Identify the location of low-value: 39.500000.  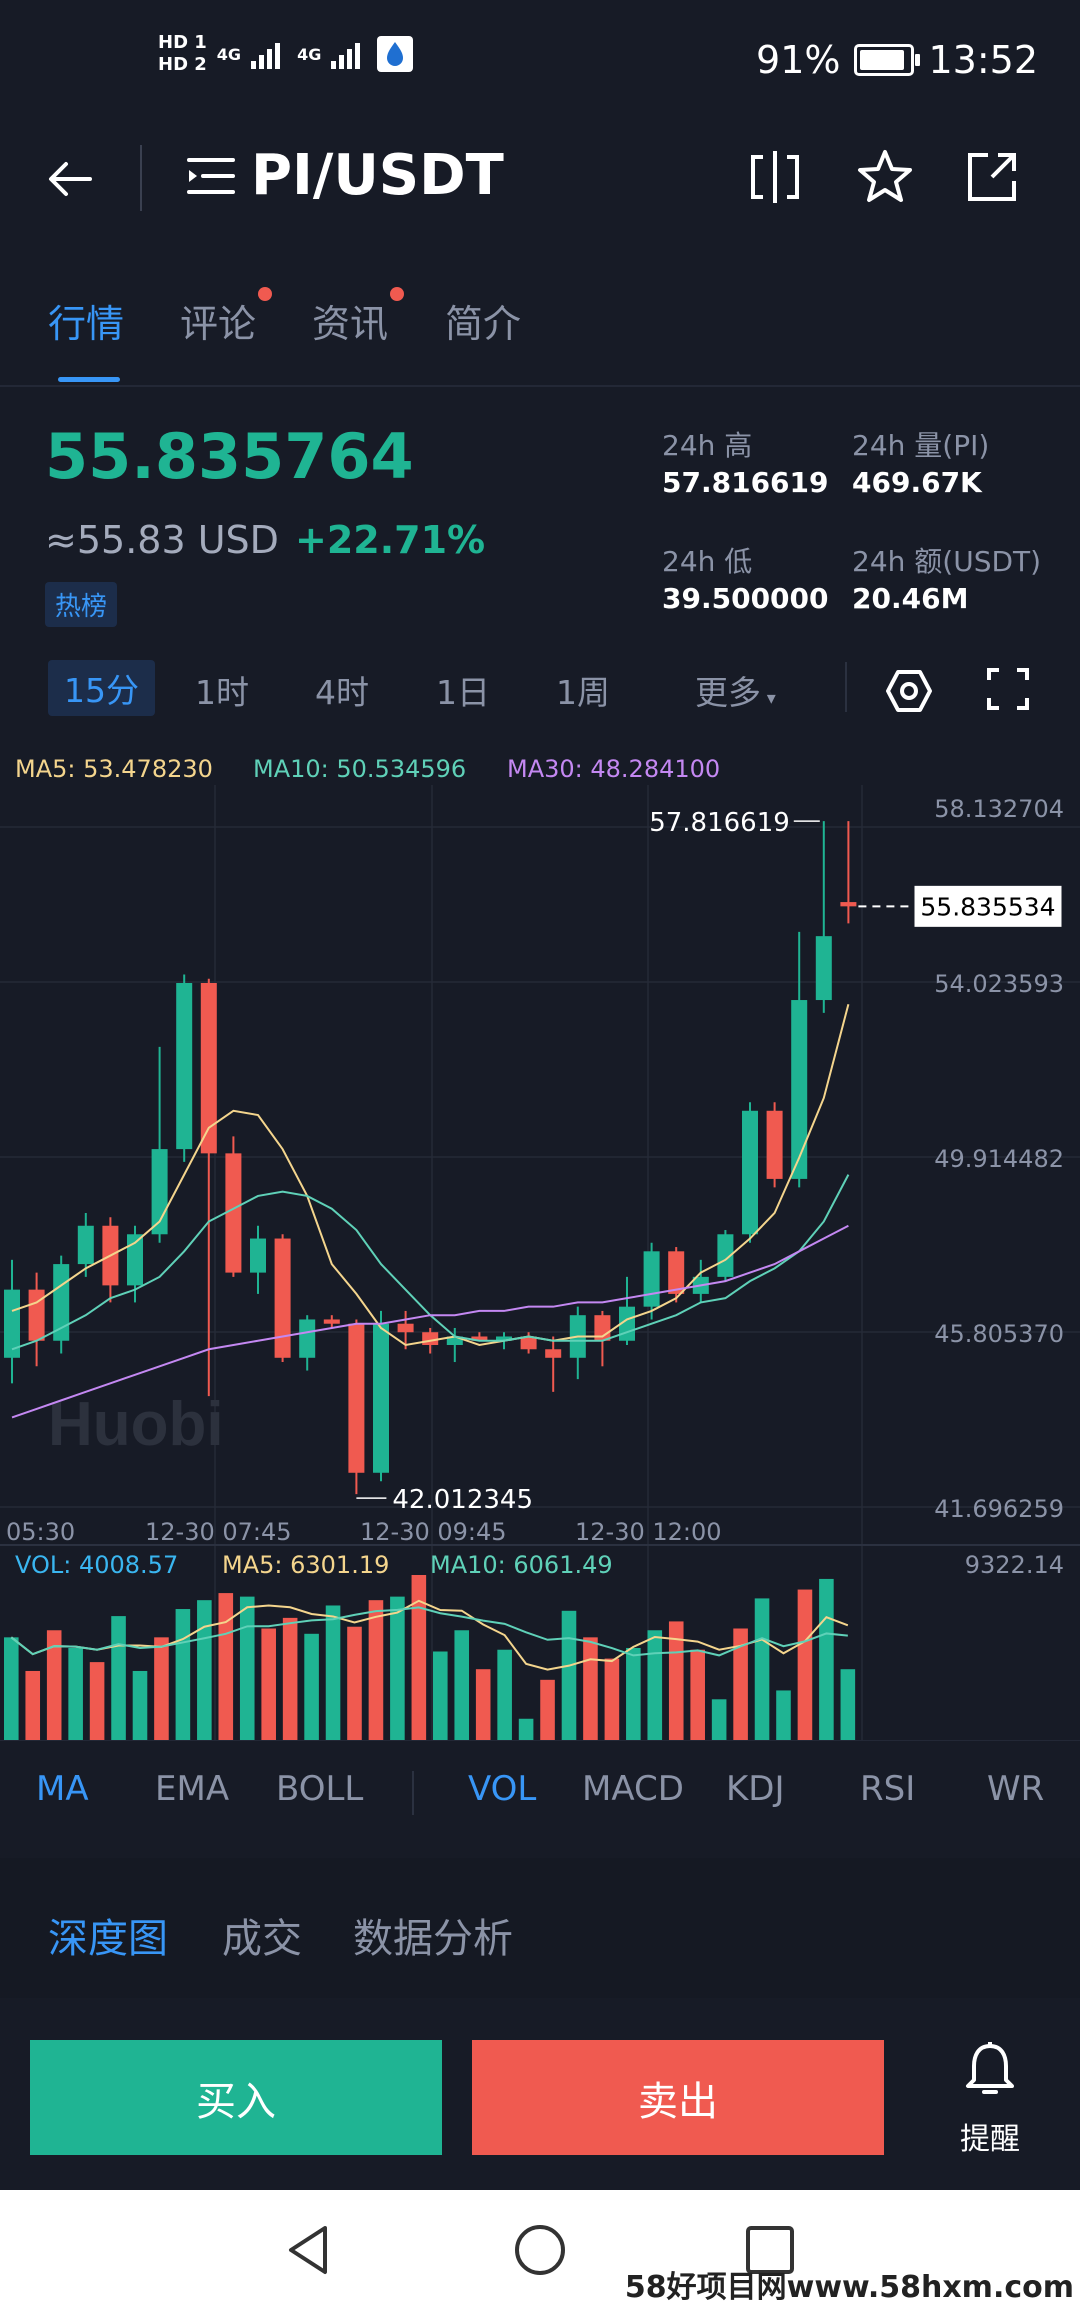
(745, 598).